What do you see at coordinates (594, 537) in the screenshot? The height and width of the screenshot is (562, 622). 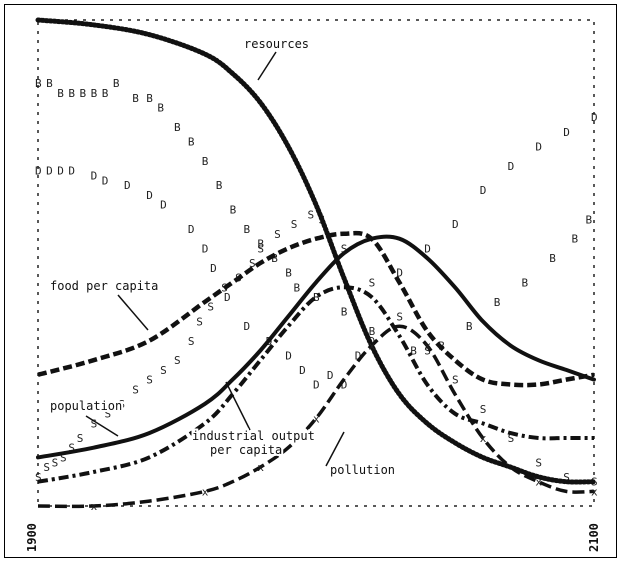 I see `x-tick-label-end: 2100` at bounding box center [594, 537].